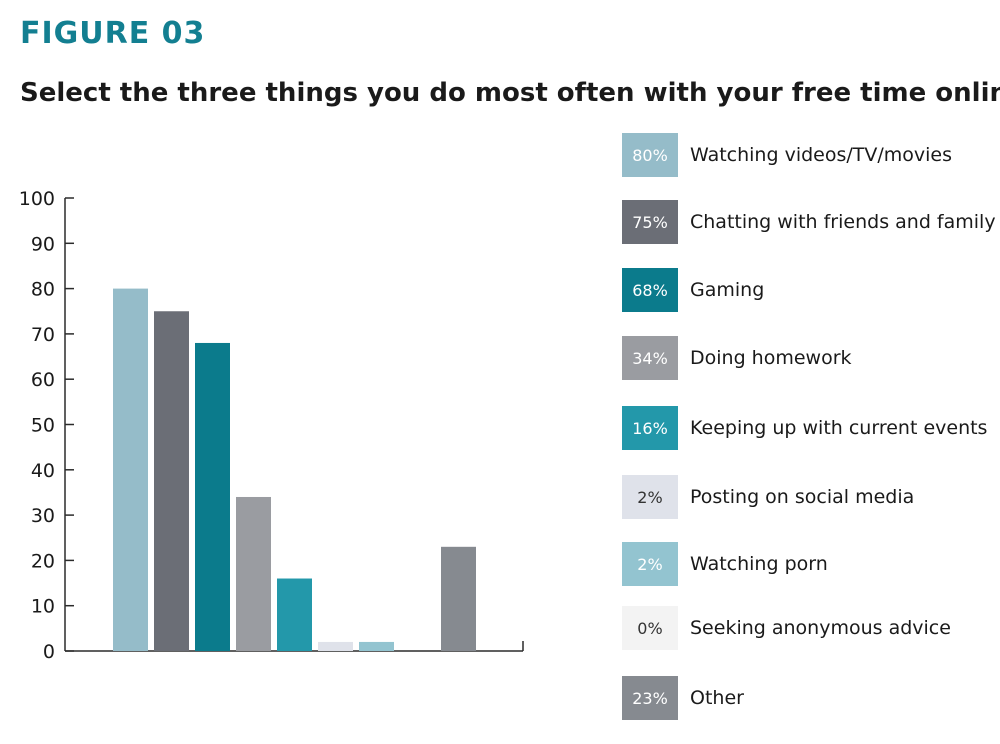 The width and height of the screenshot is (1000, 744). Describe the element at coordinates (43, 426) in the screenshot. I see `y-tick-label: 50` at that location.